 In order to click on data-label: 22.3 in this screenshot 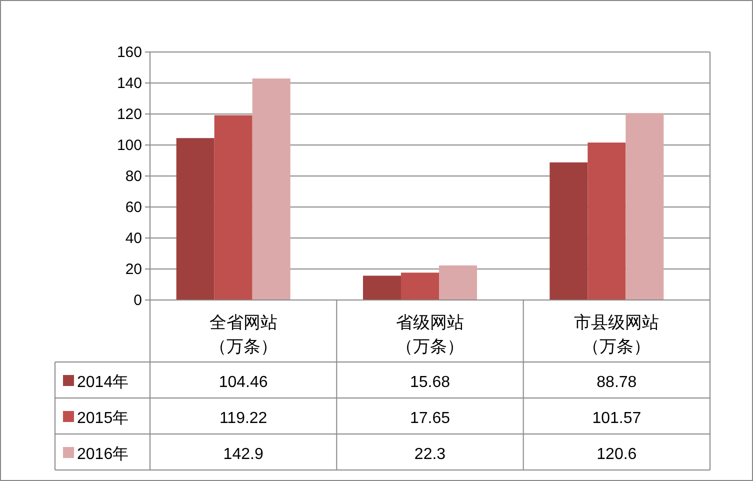, I will do `click(430, 454)`.